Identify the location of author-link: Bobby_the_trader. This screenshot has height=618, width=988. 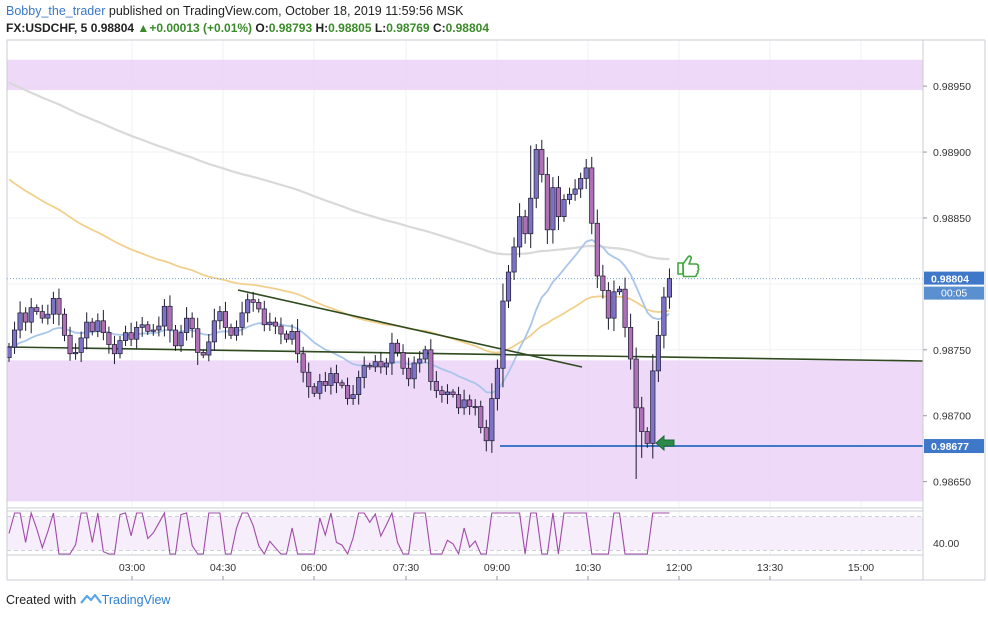
(56, 11).